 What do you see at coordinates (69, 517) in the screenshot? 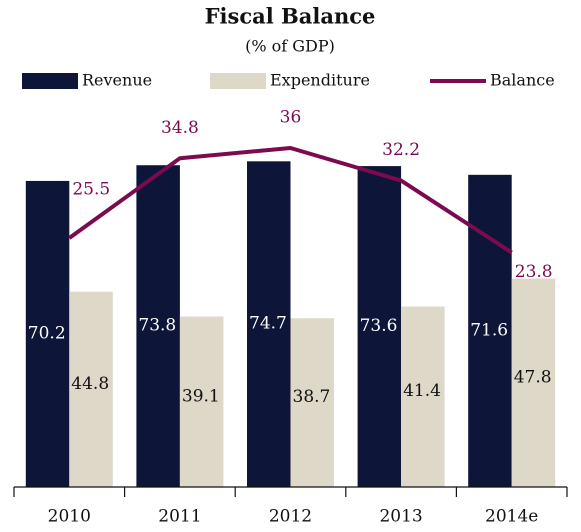
I see `x-tick-label: 2010` at bounding box center [69, 517].